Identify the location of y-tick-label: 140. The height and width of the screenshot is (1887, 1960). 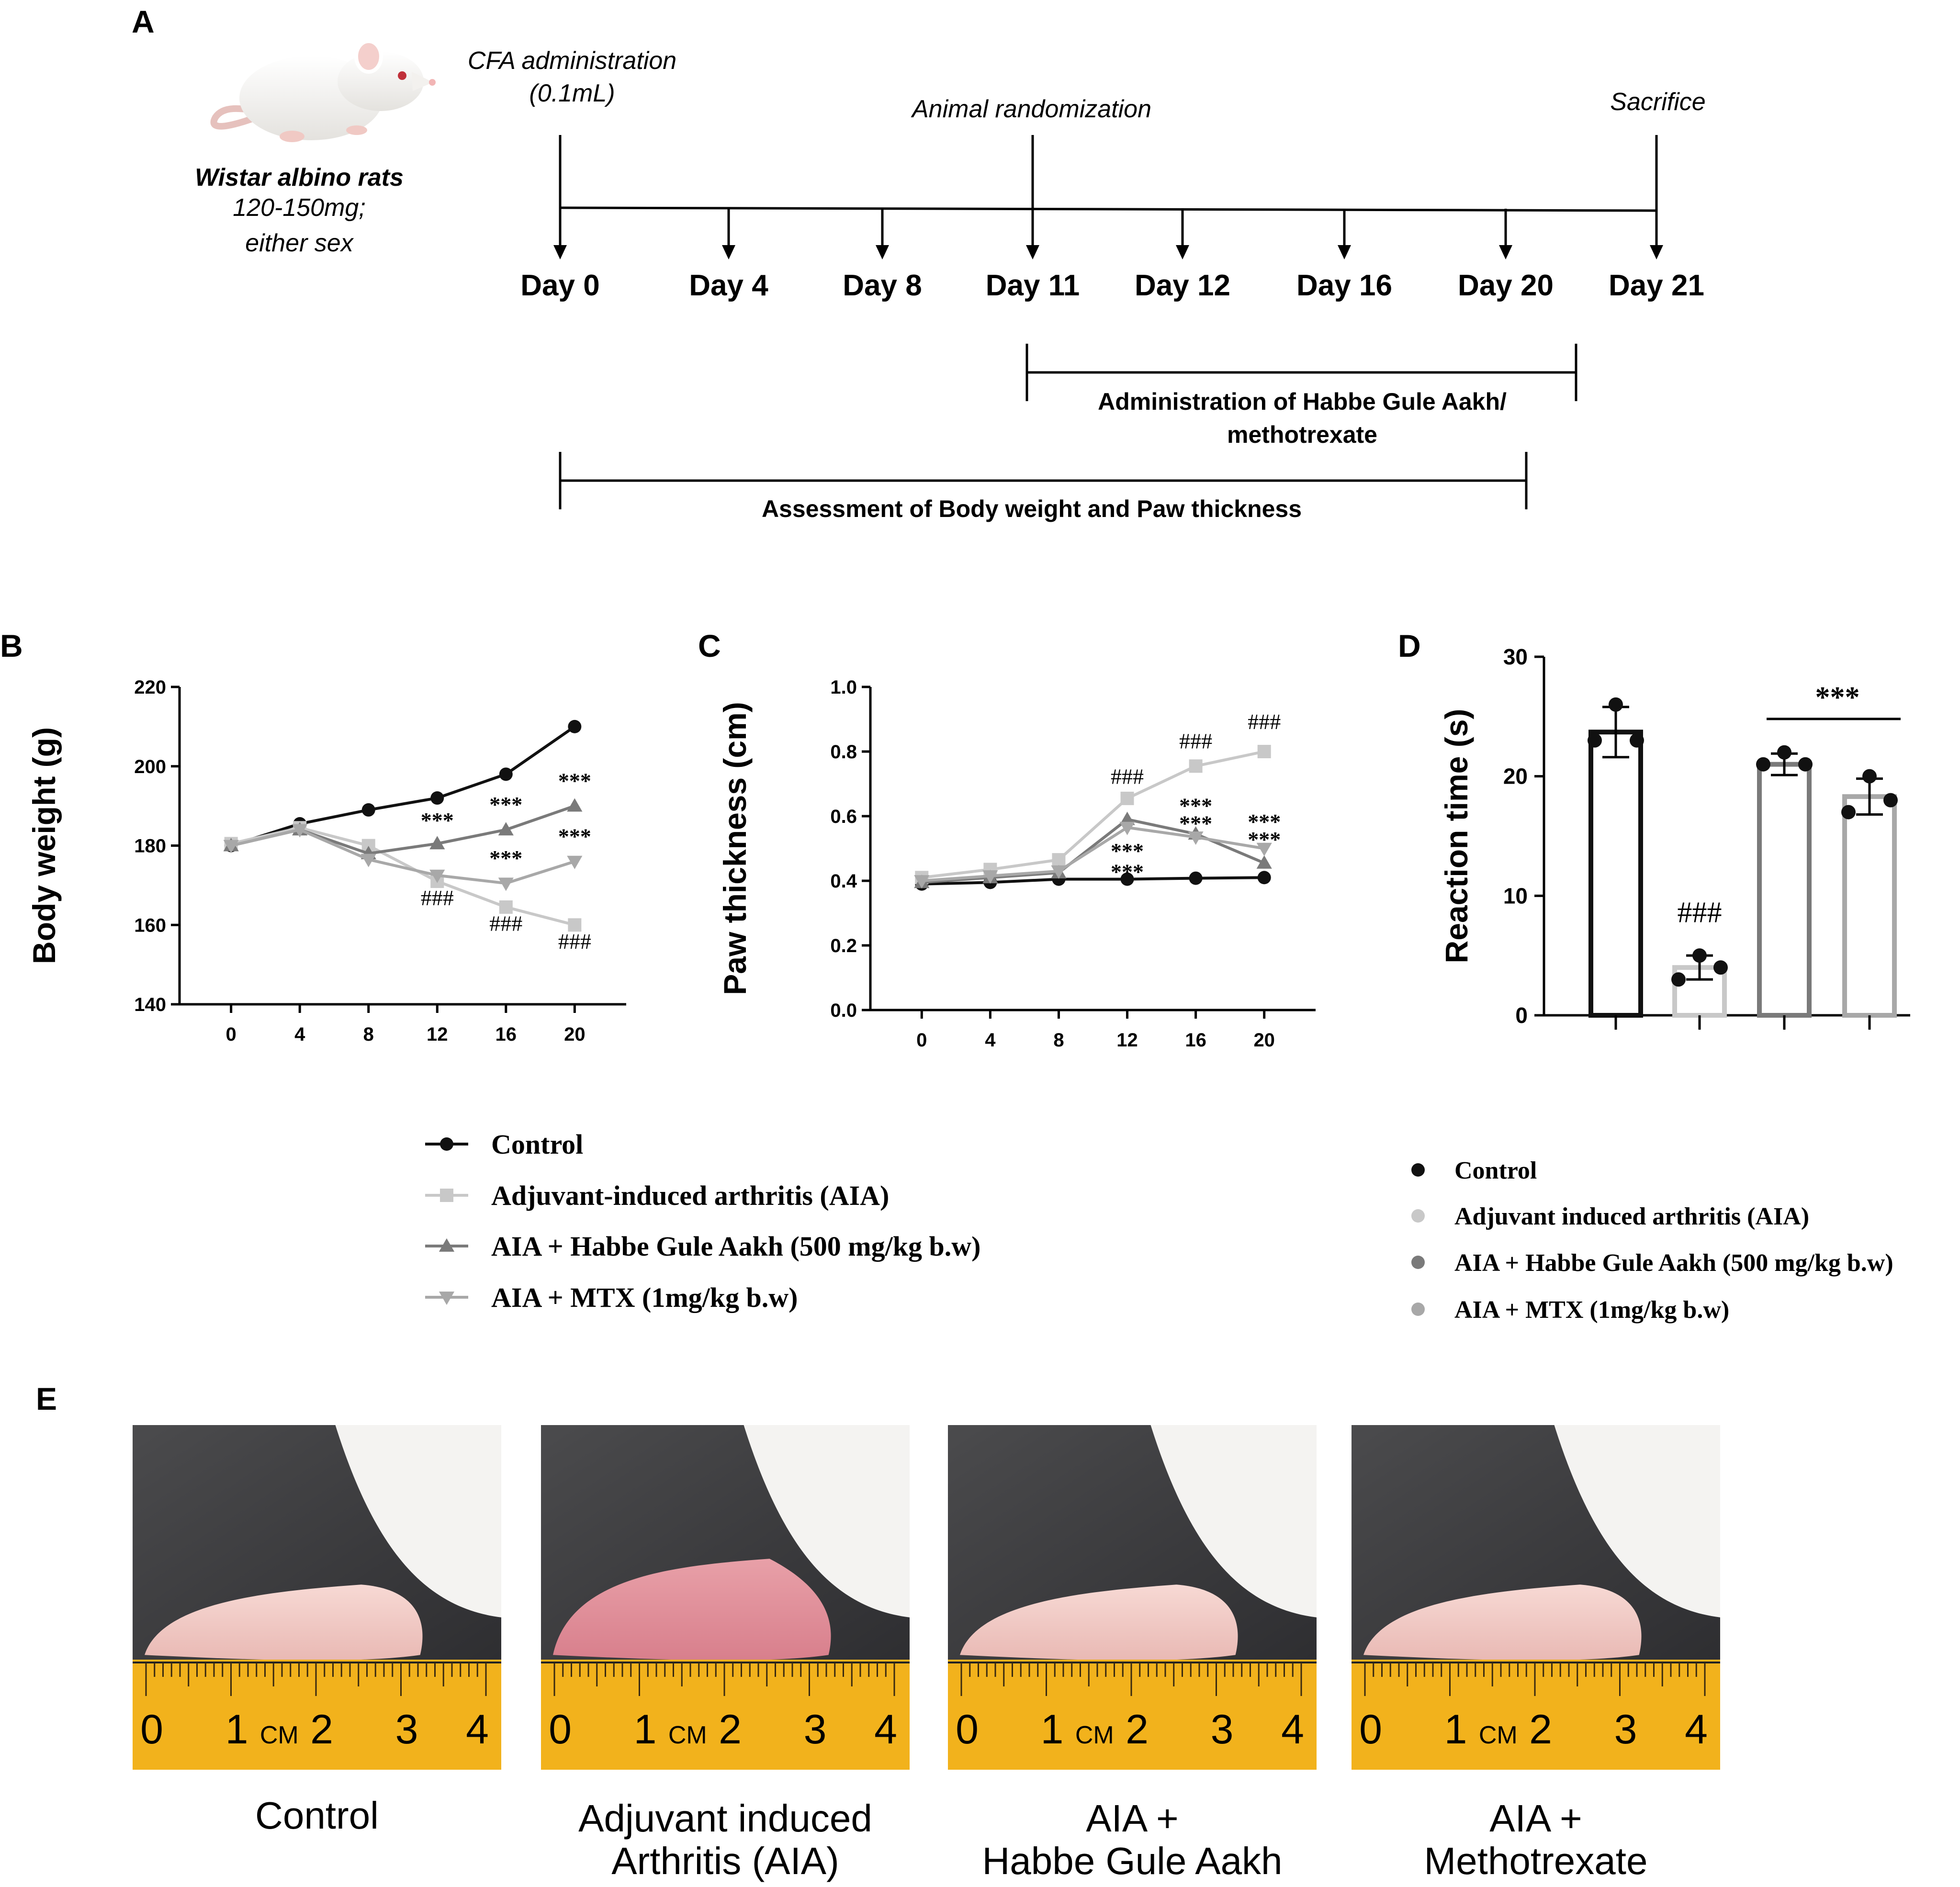
(150, 1005).